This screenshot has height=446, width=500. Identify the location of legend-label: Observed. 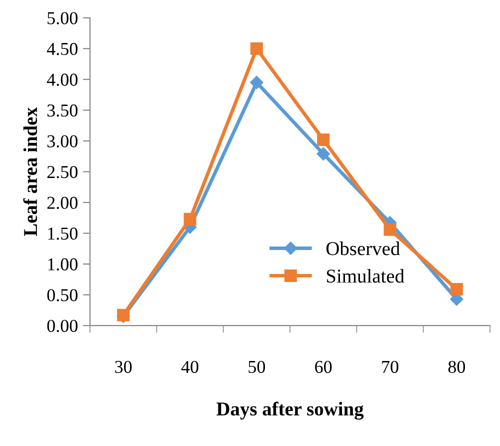
(363, 249).